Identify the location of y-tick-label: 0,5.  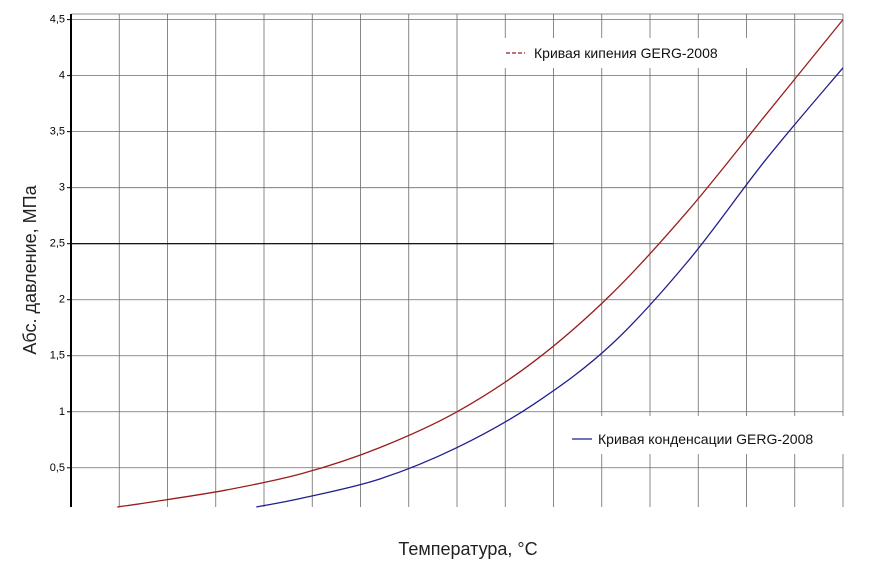
(57, 468).